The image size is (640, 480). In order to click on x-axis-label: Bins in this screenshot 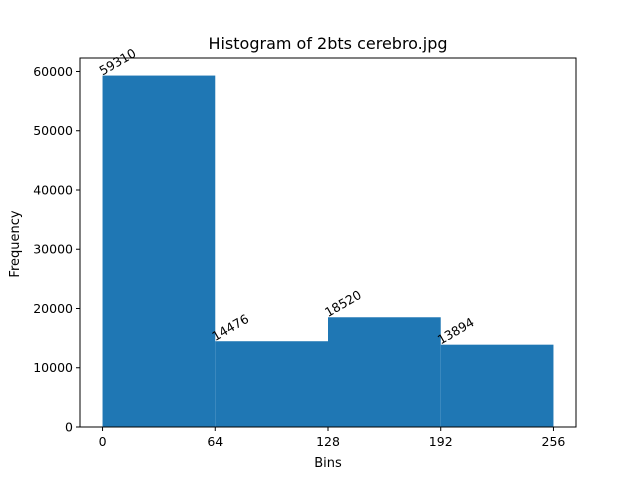, I will do `click(328, 463)`.